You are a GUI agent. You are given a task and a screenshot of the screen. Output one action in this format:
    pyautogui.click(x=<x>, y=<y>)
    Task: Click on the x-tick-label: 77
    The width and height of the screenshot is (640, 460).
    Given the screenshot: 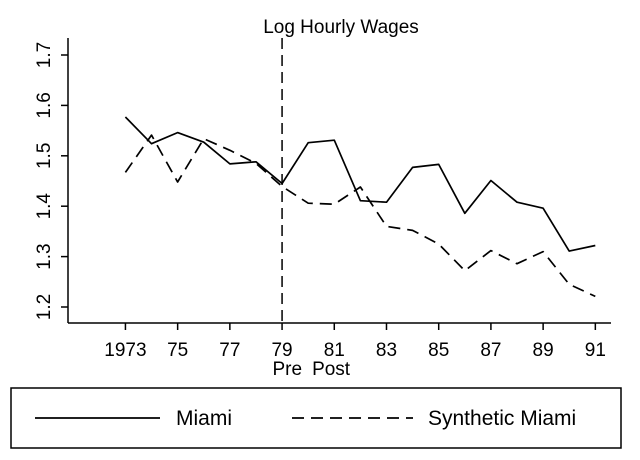 What is the action you would take?
    pyautogui.click(x=229, y=350)
    